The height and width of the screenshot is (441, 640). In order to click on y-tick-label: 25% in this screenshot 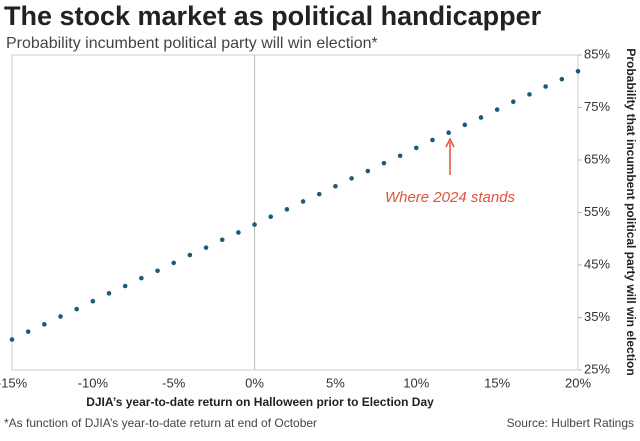, I will do `click(597, 368)`.